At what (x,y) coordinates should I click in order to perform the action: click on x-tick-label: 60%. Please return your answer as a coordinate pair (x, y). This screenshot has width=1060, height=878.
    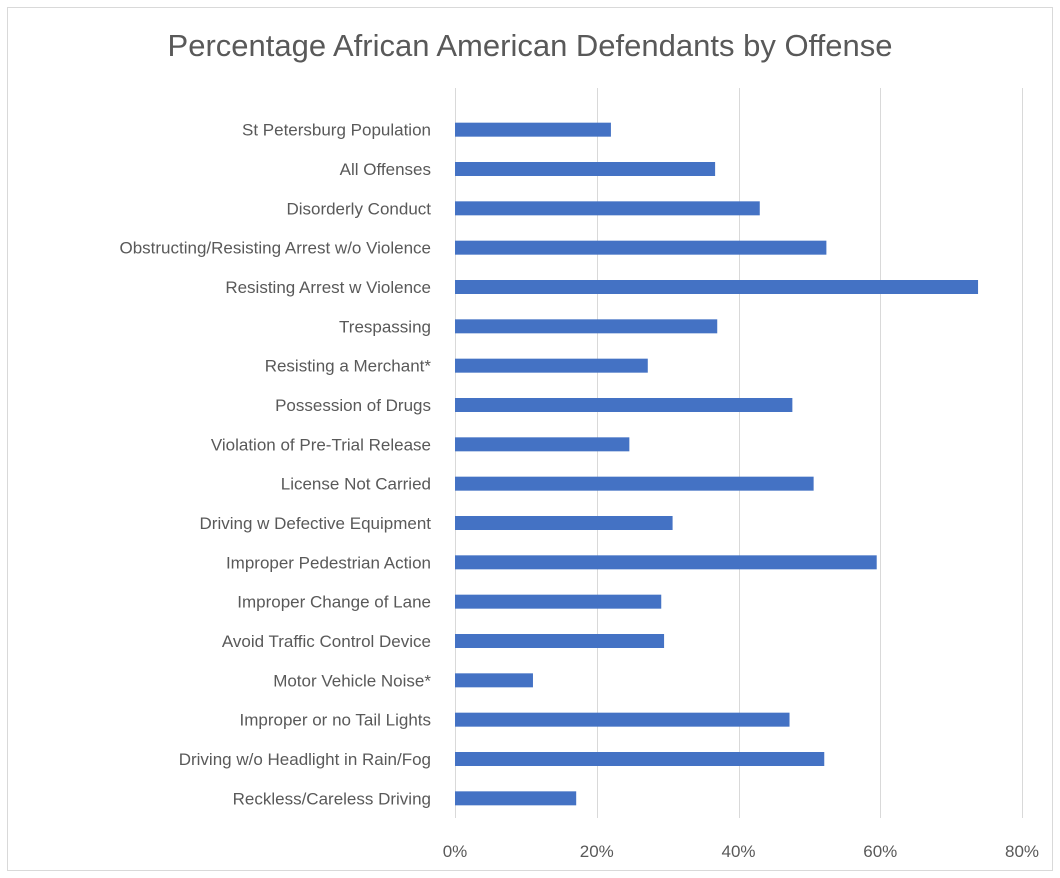
    Looking at the image, I should click on (880, 851).